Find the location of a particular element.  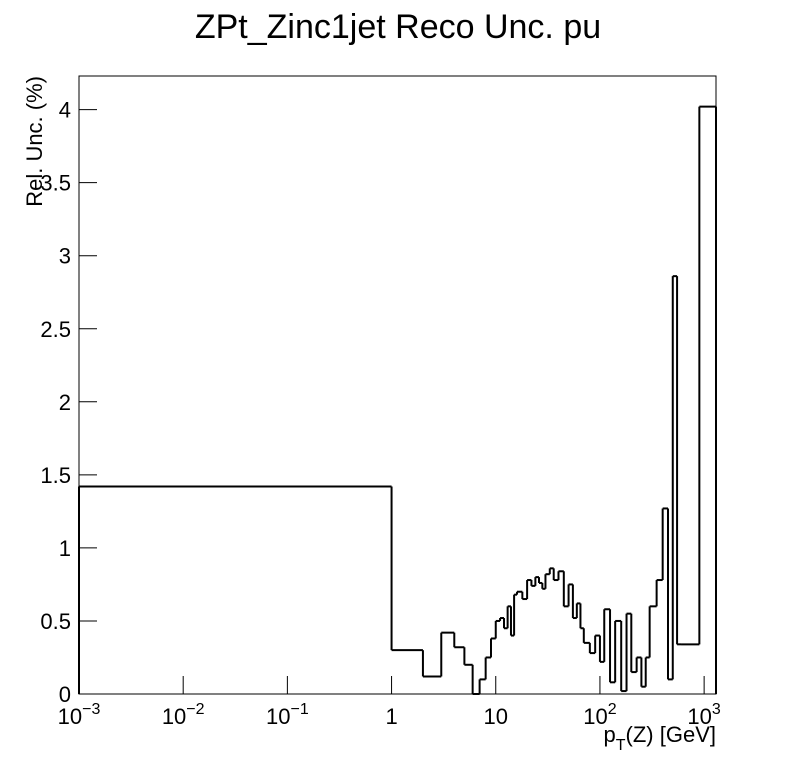

y-tick-label: 1.5 is located at coordinates (55, 475).